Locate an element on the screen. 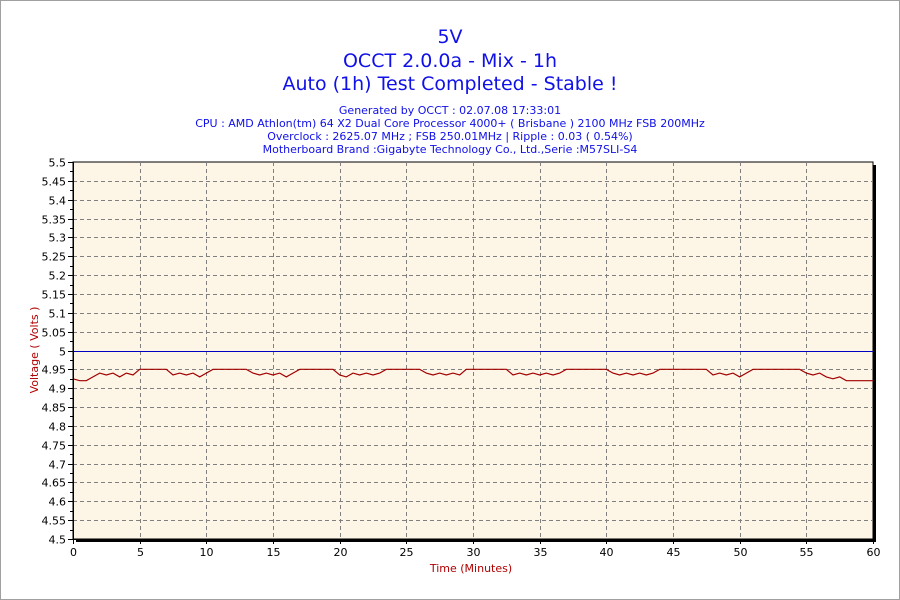 The width and height of the screenshot is (900, 600). x-tick-label: 15 is located at coordinates (274, 552).